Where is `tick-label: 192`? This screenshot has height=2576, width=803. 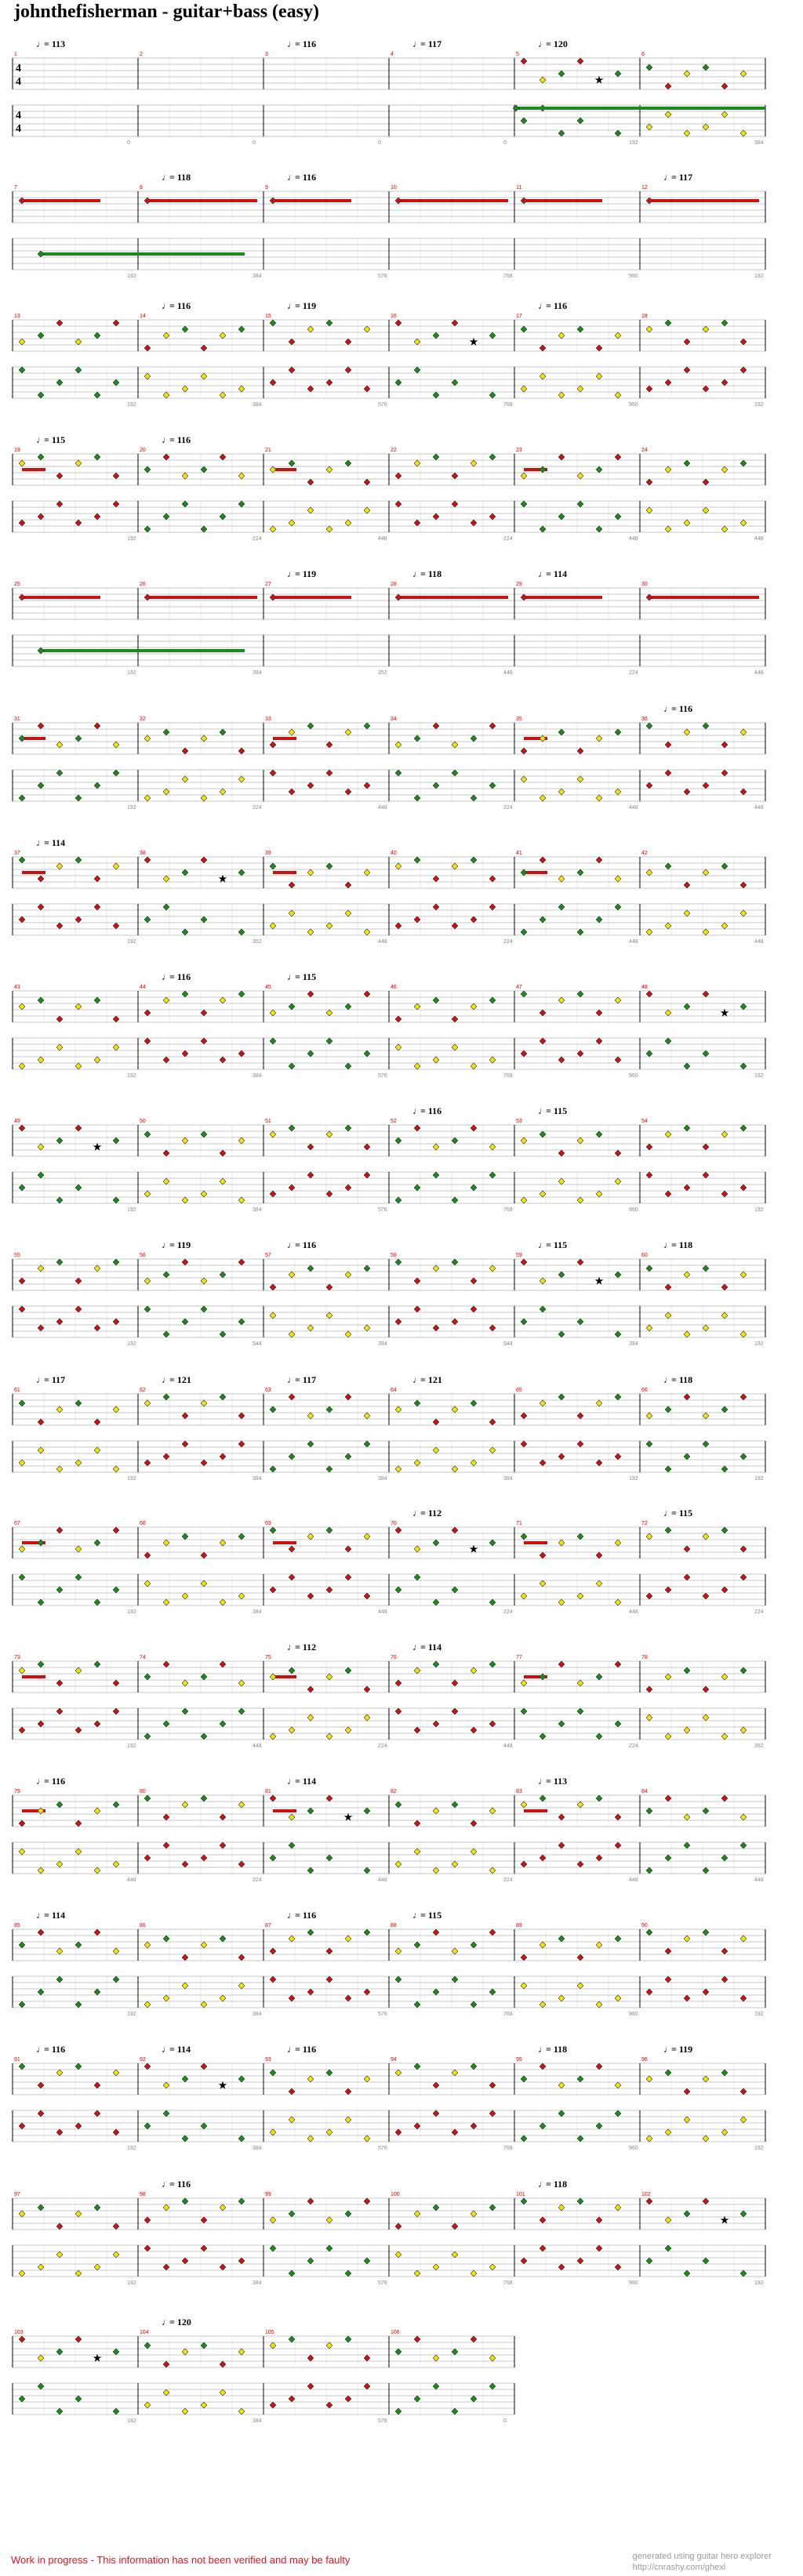
tick-label: 192 is located at coordinates (131, 2014).